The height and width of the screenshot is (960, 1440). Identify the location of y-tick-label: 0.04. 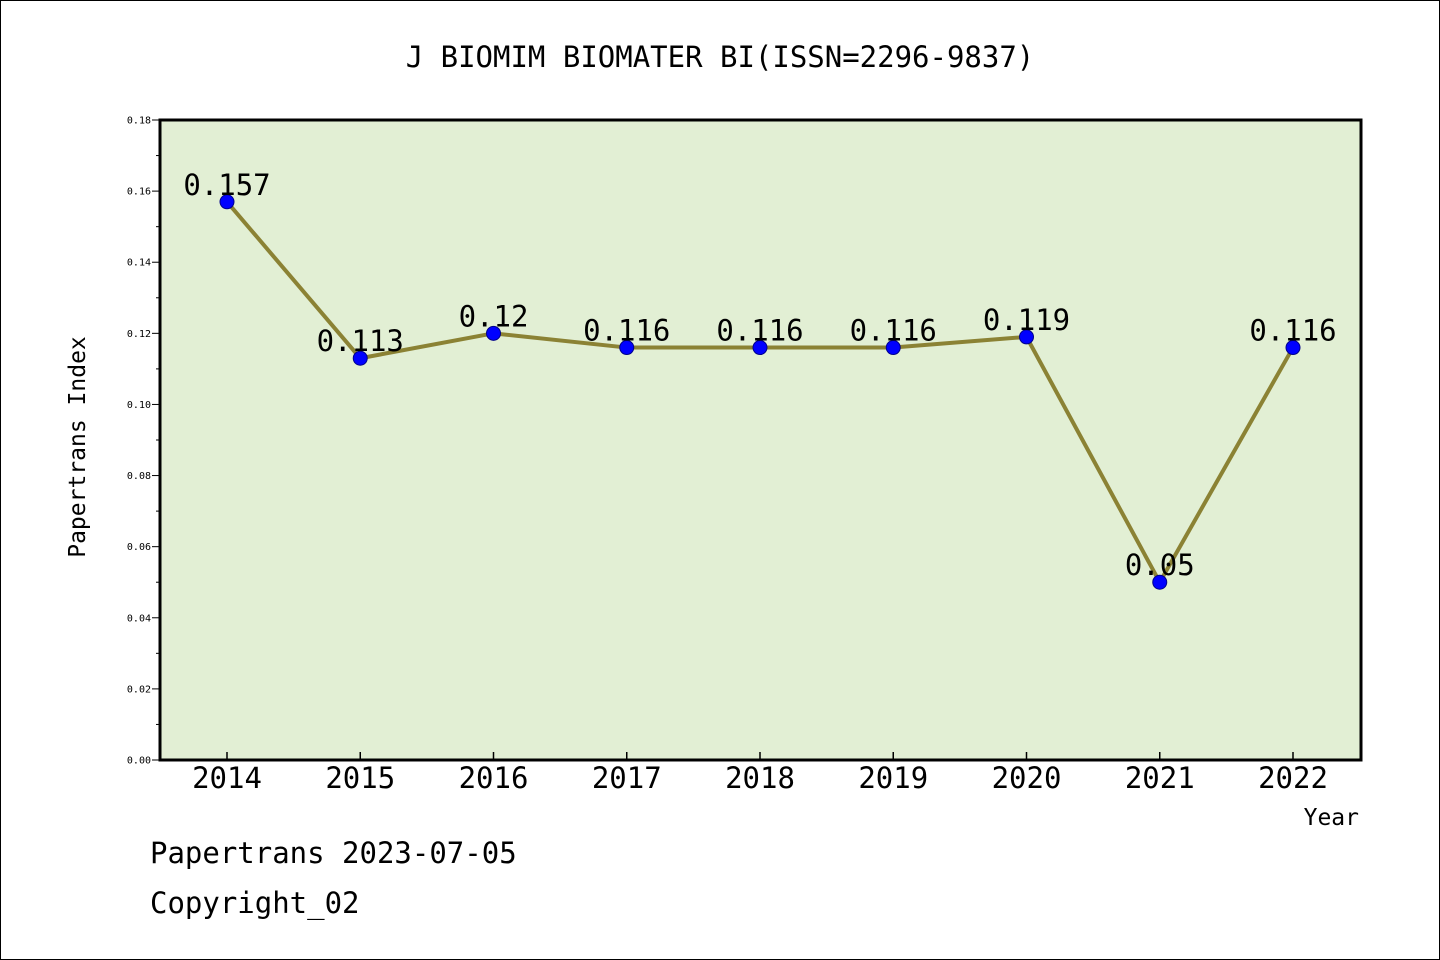
(139, 618).